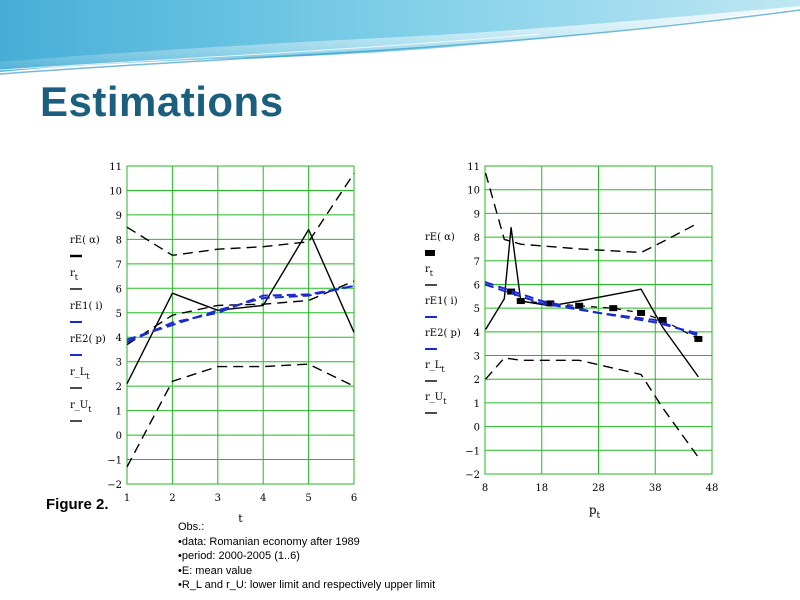  What do you see at coordinates (239, 556) in the screenshot?
I see `notes-line: •period: 2000-2005 (1..6)` at bounding box center [239, 556].